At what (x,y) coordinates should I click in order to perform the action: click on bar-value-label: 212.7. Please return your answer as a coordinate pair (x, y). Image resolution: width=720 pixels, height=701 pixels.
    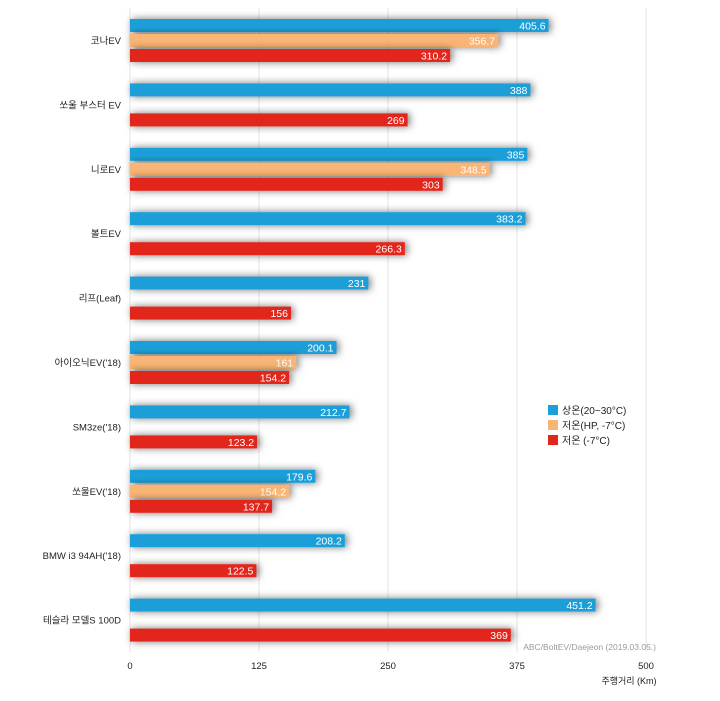
    Looking at the image, I should click on (333, 413).